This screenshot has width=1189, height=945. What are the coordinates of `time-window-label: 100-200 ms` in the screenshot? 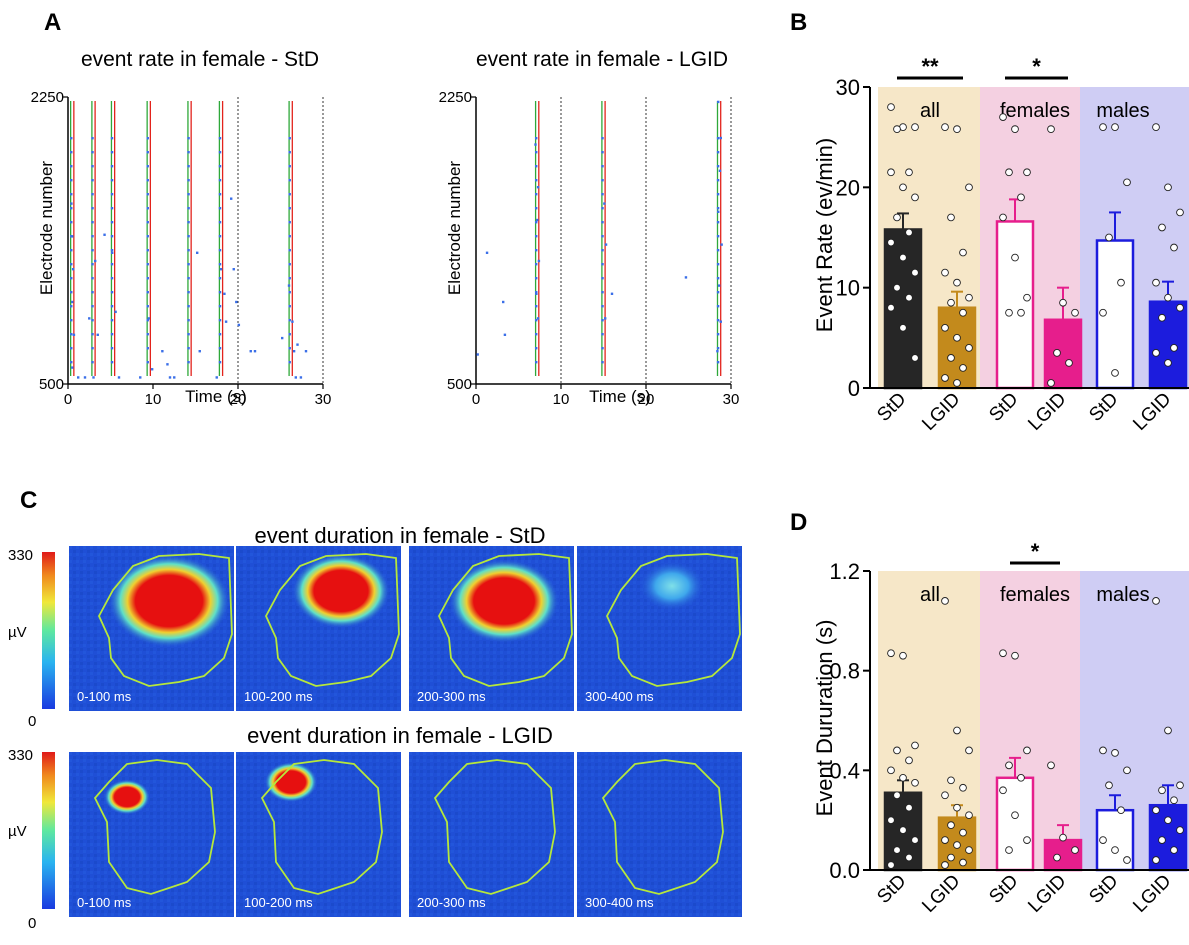 It's located at (278, 902).